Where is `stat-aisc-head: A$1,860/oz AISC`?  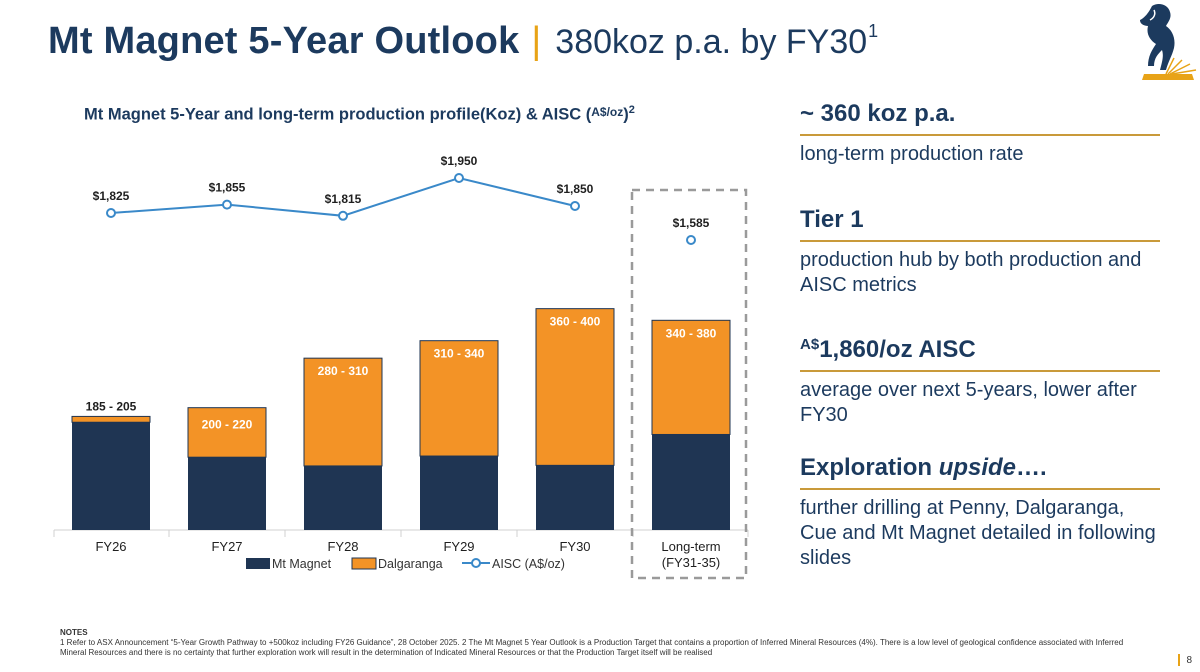 stat-aisc-head: A$1,860/oz AISC is located at coordinates (980, 350).